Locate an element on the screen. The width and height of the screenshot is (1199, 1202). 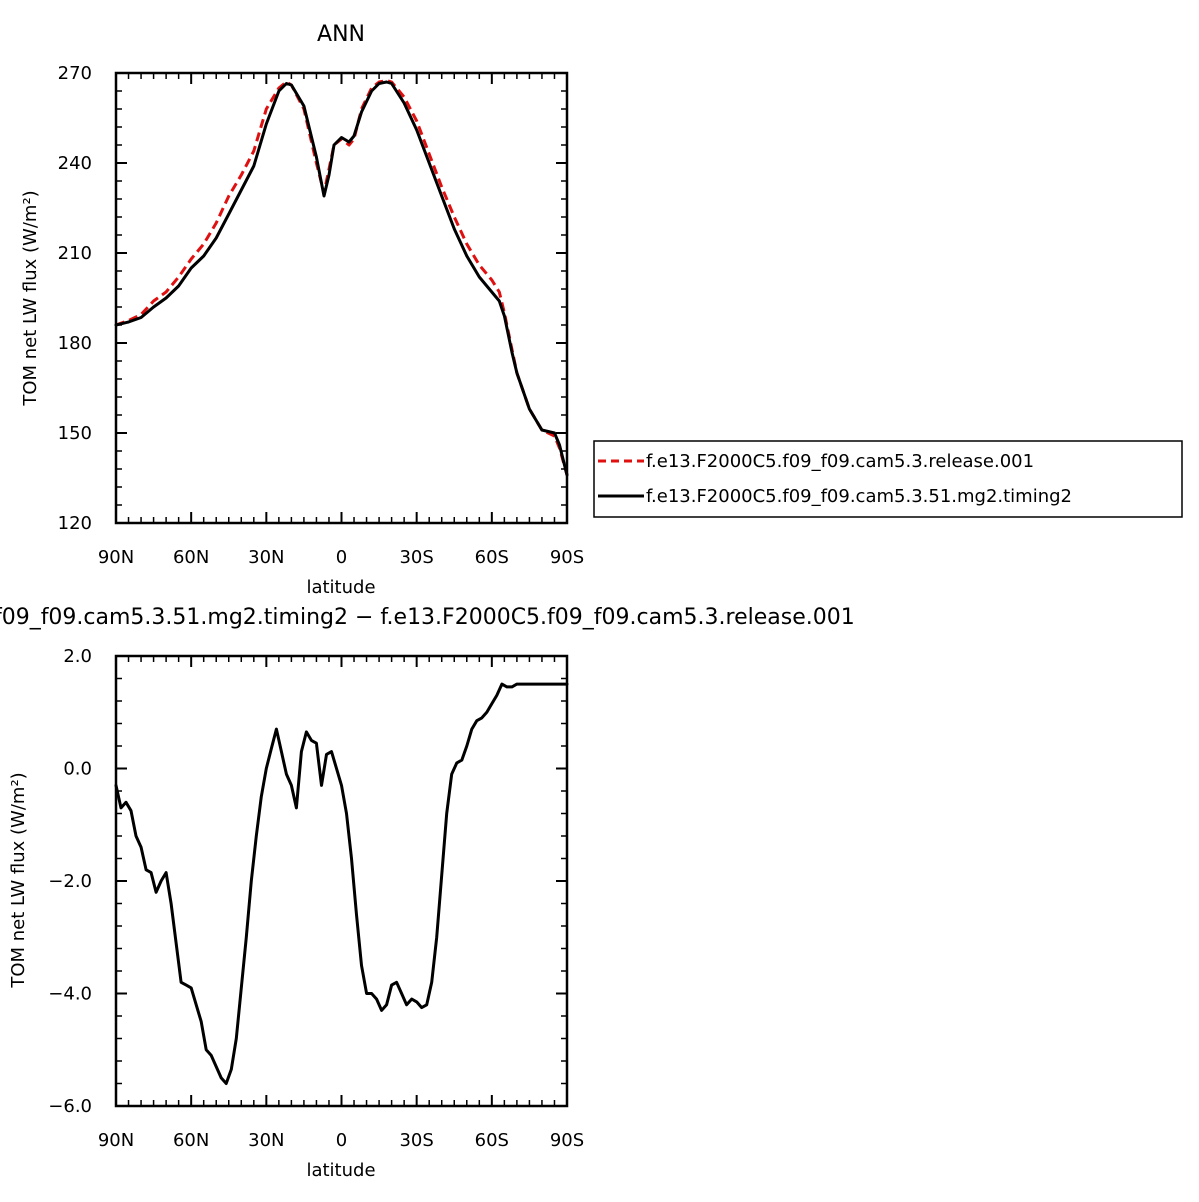
top-y-tick-label: 240 is located at coordinates (75, 163).